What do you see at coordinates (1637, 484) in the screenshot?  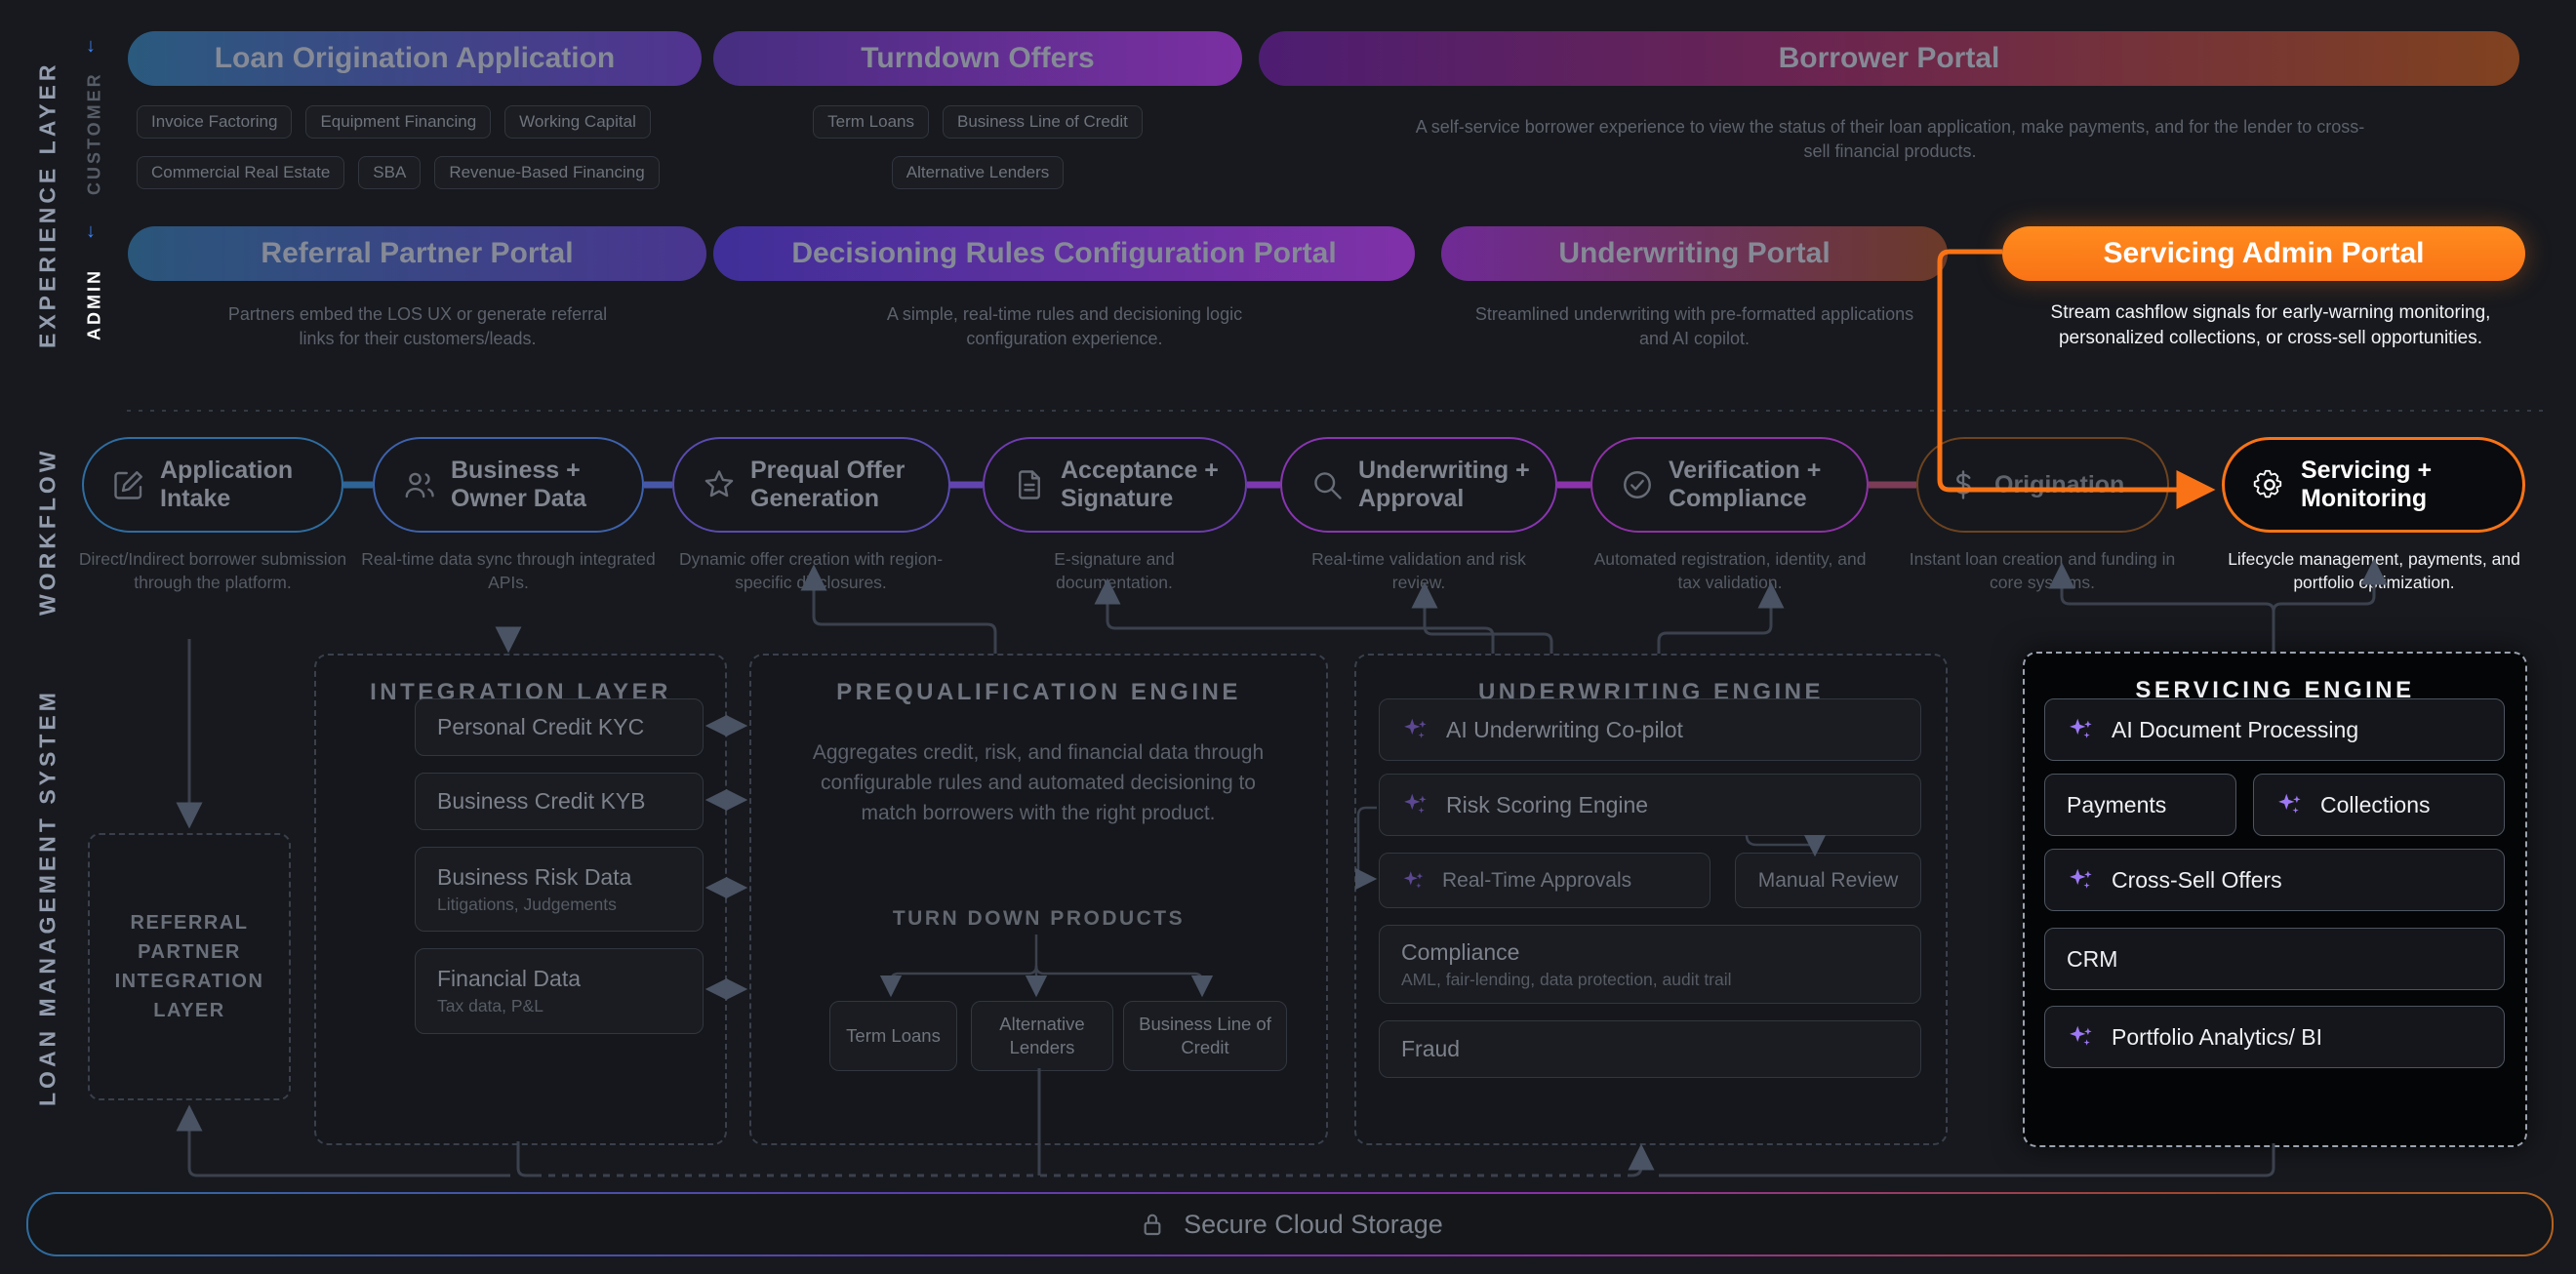 I see `check-circle-icon` at bounding box center [1637, 484].